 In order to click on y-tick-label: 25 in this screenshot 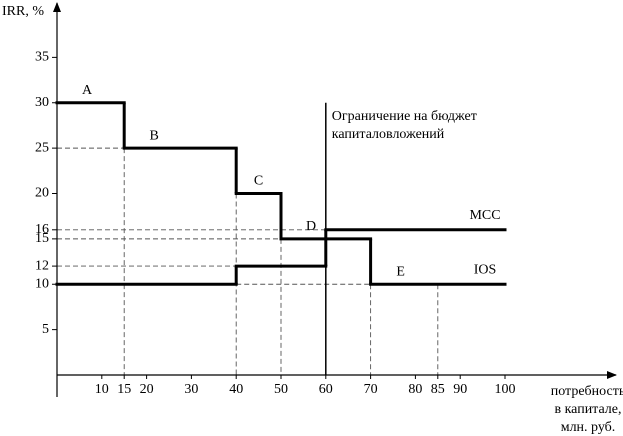, I will do `click(42, 147)`.